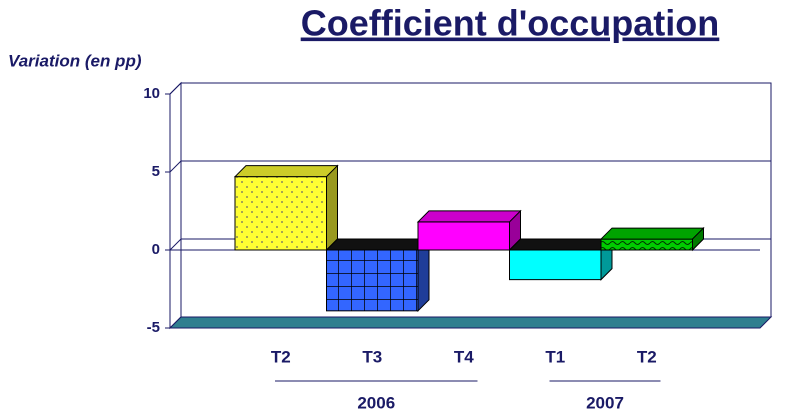 This screenshot has width=810, height=417. Describe the element at coordinates (75, 60) in the screenshot. I see `y-axis-label: Variation (en pp)` at that location.